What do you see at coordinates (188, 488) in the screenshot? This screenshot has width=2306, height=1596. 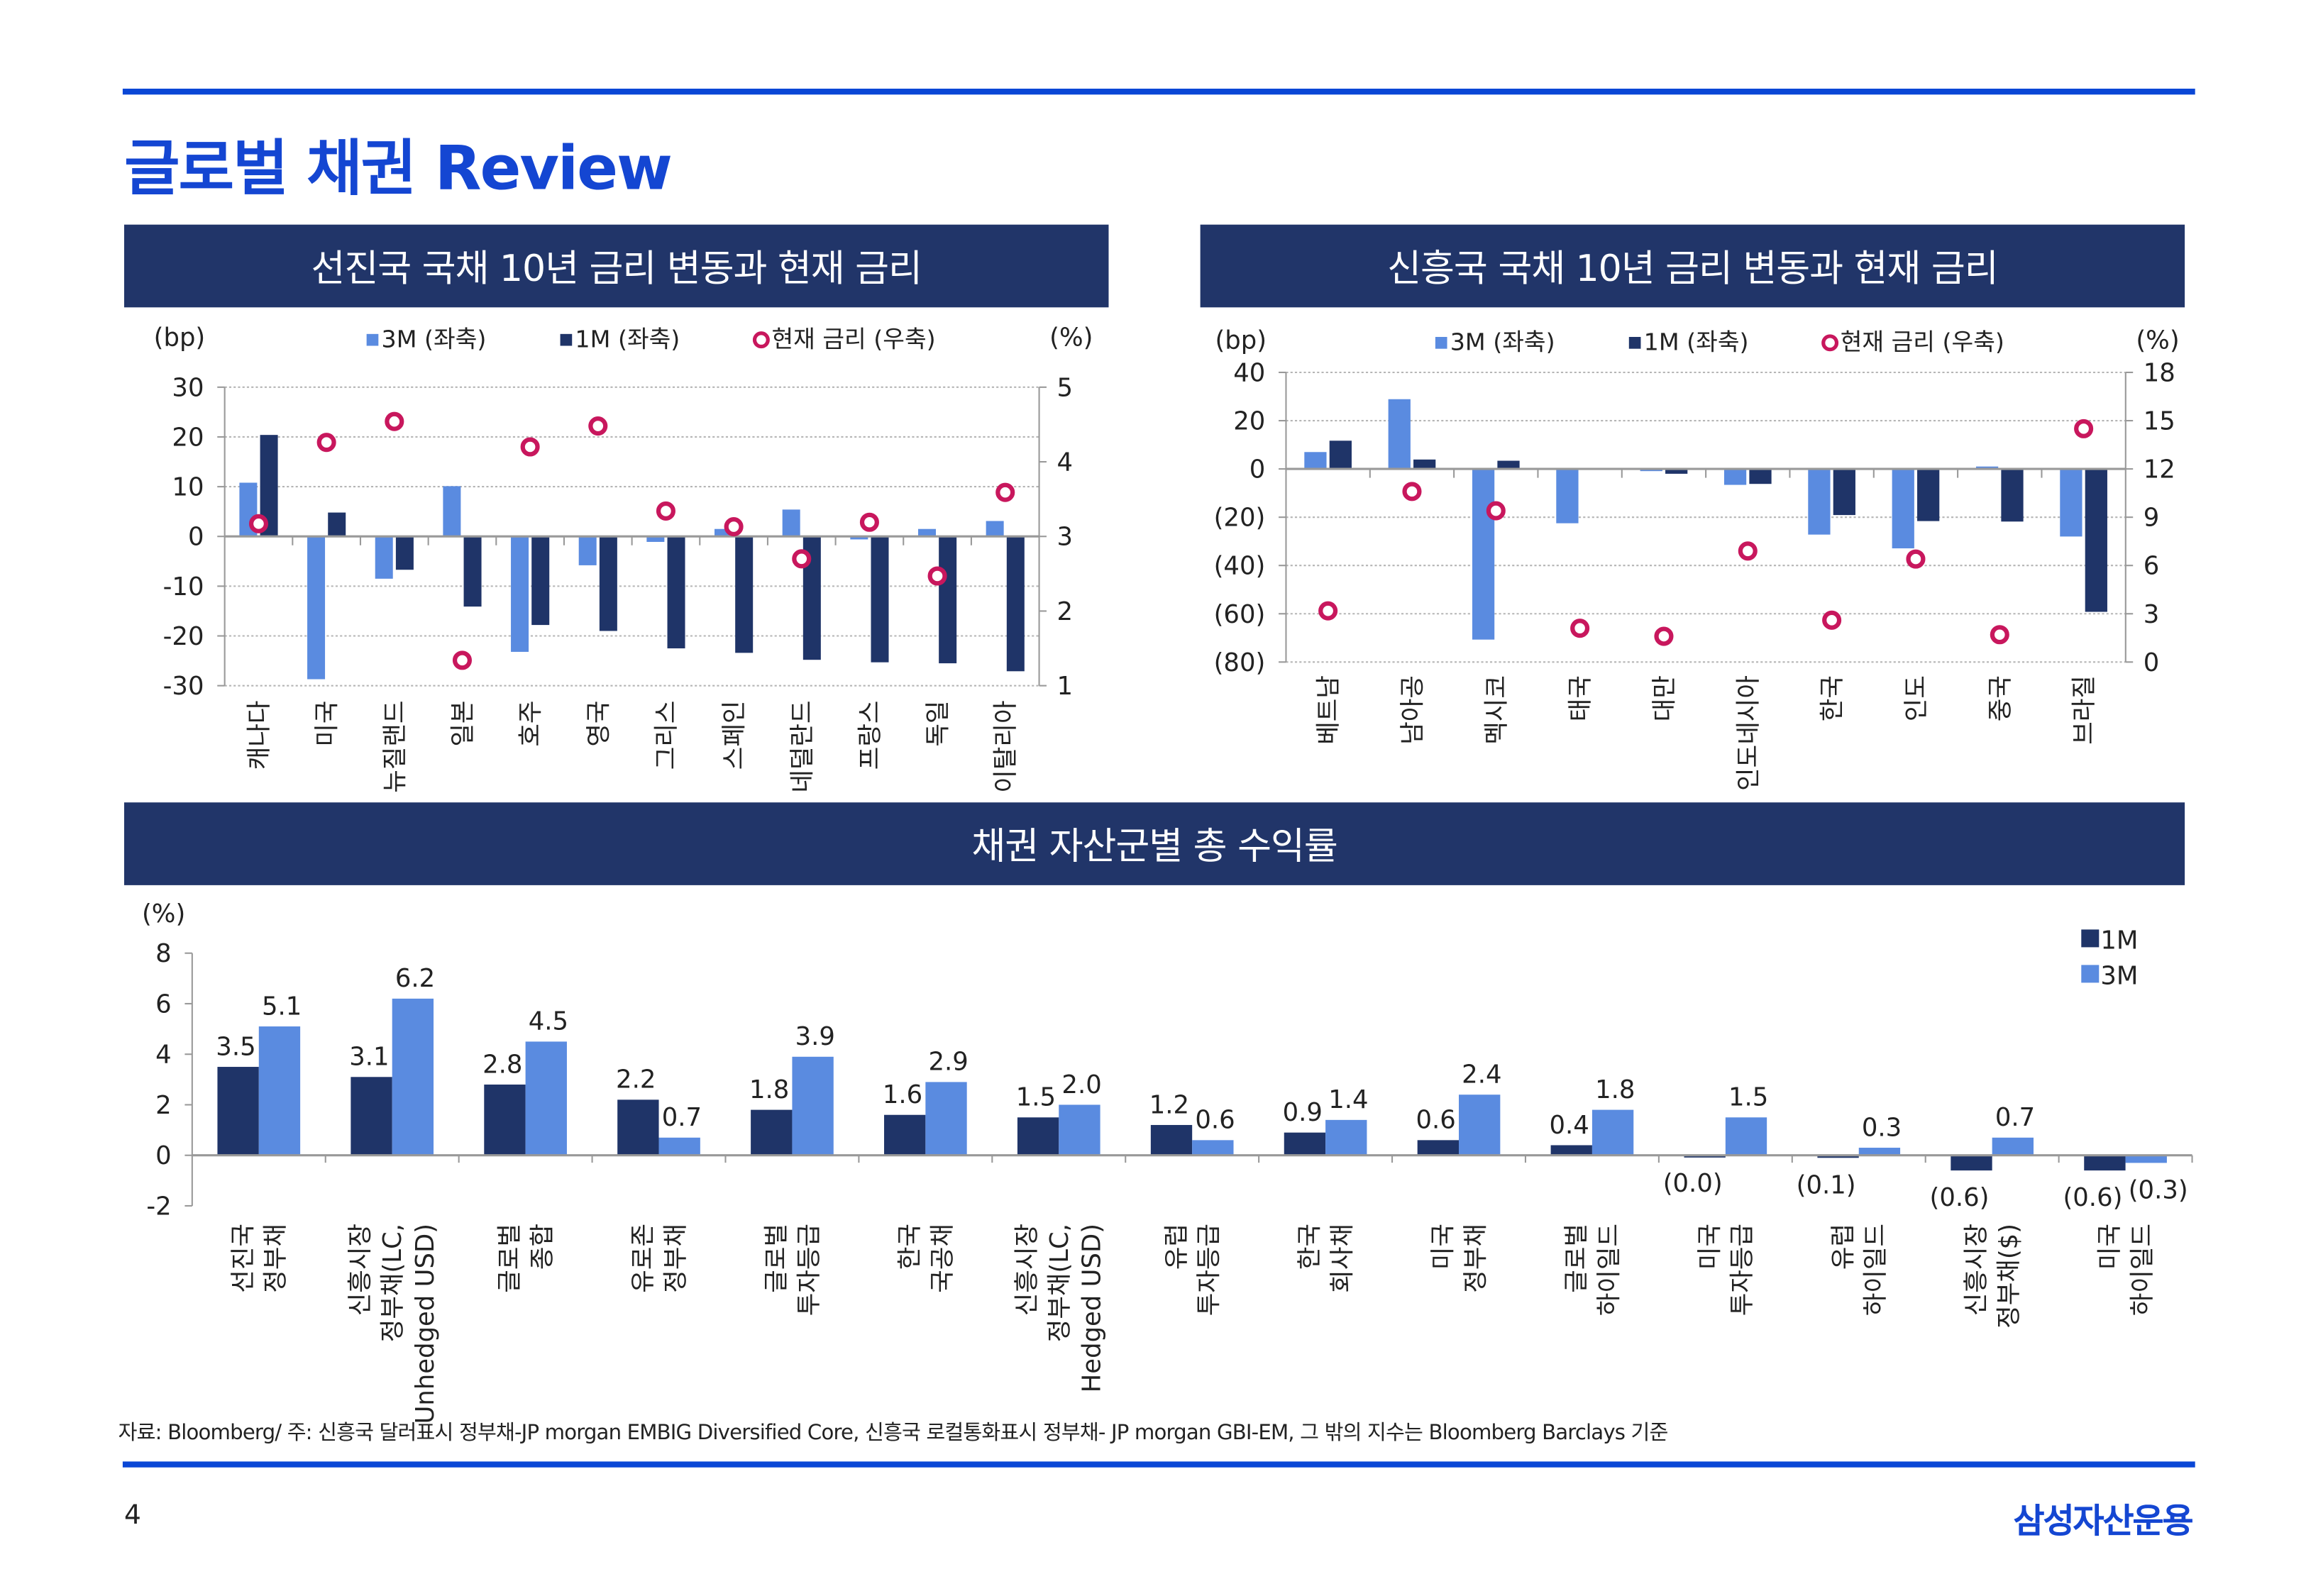 I see `y-tick-label: 10` at bounding box center [188, 488].